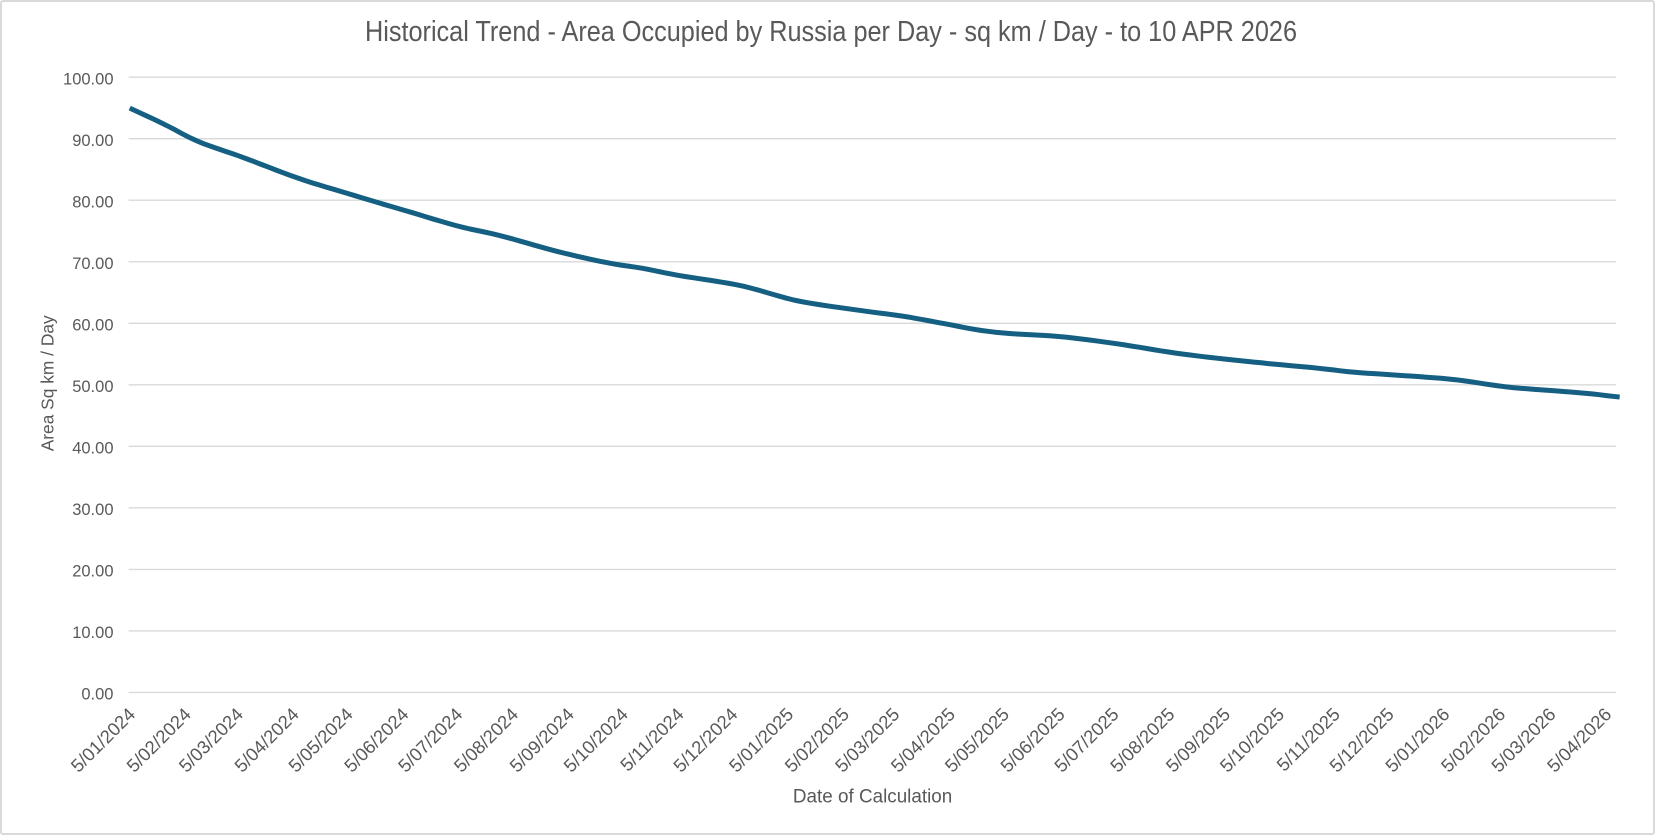  I want to click on svg-text: 30.00, so click(92, 510).